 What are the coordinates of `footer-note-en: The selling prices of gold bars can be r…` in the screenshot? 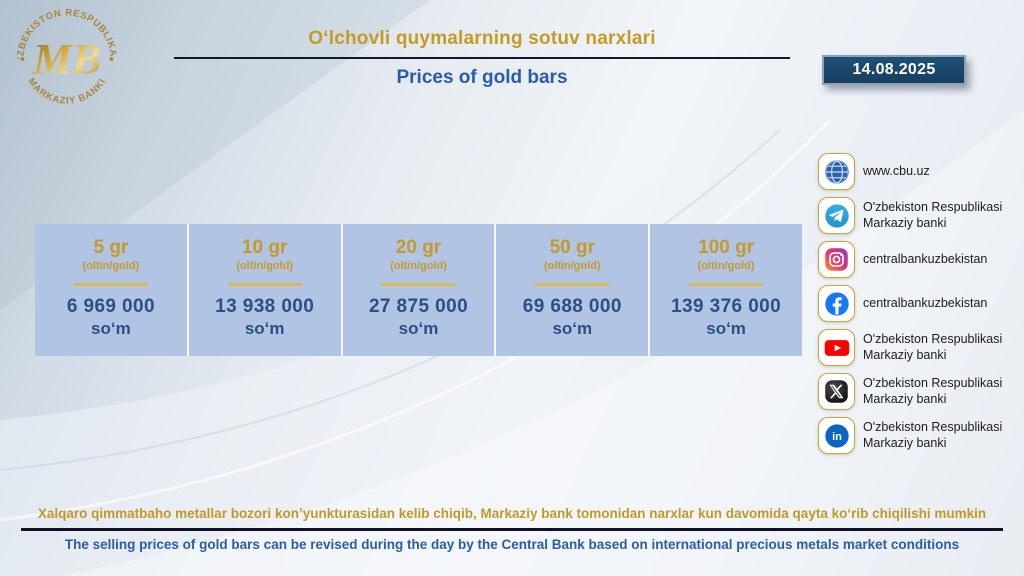 It's located at (512, 544).